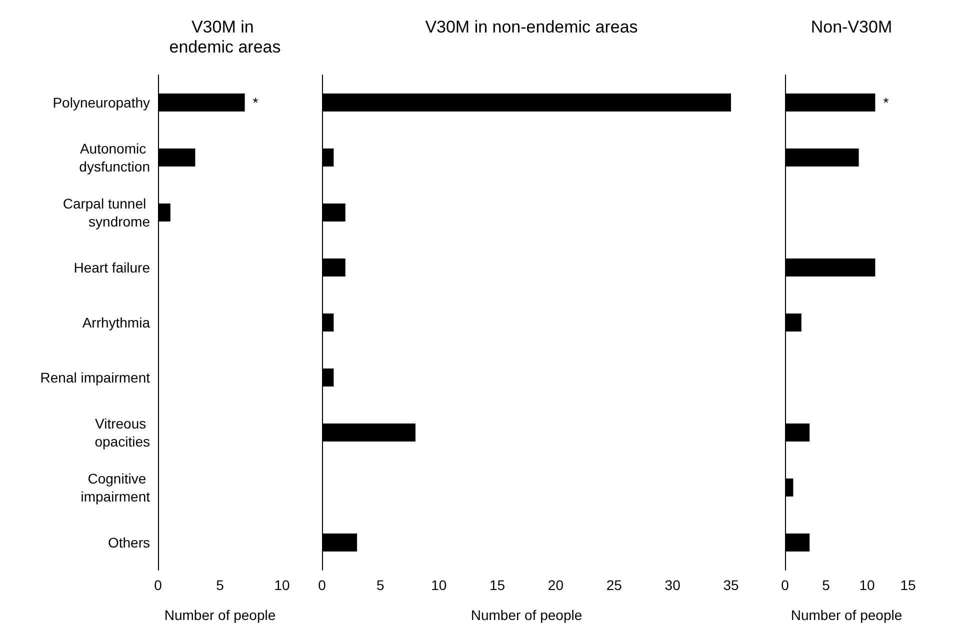 This screenshot has height=632, width=971. What do you see at coordinates (106, 213) in the screenshot?
I see `y-tick-label: Carpal tunnel syndrome` at bounding box center [106, 213].